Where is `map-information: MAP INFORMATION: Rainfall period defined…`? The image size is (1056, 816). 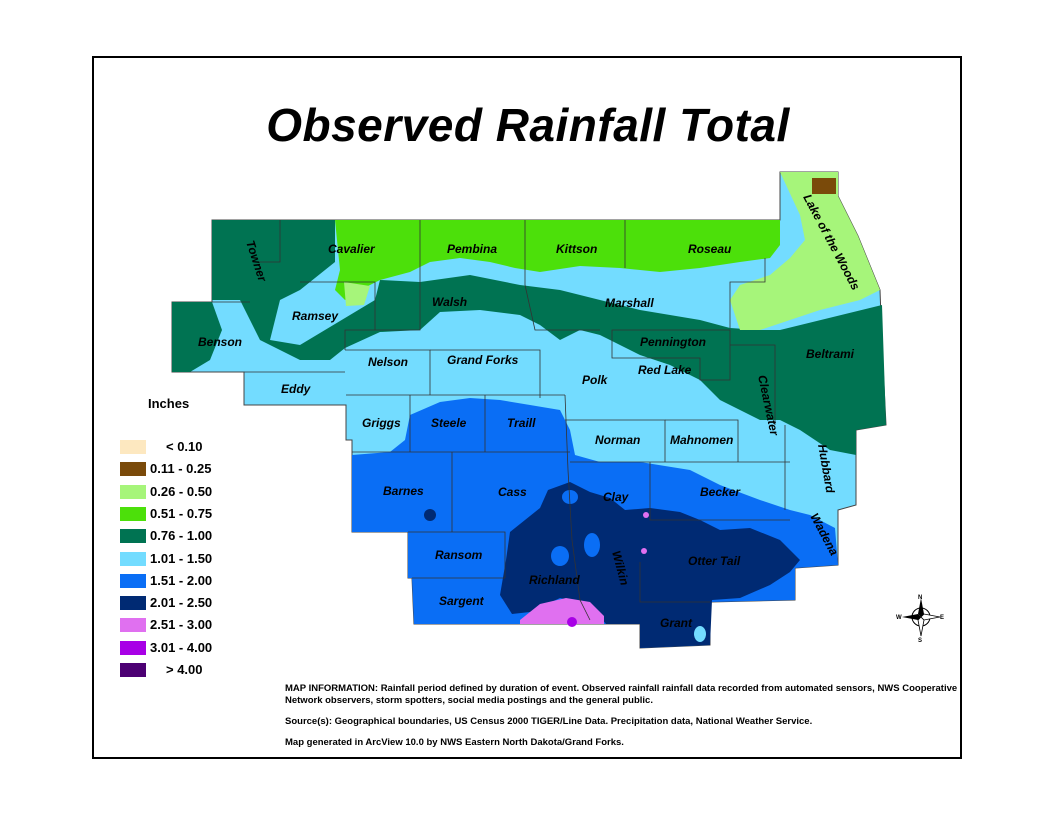
map-information: MAP INFORMATION: Rainfall period defined… is located at coordinates (625, 720).